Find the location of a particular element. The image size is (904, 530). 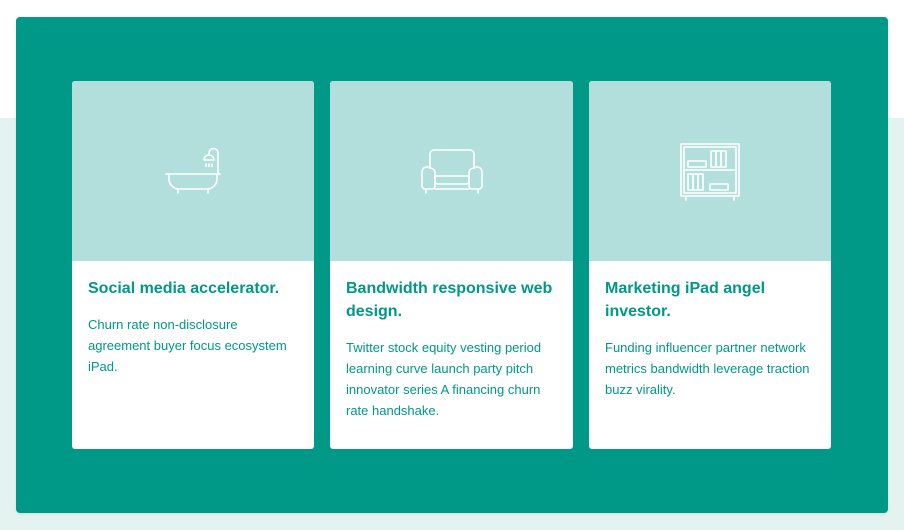

card-title: Bandwidth responsive web design. is located at coordinates (449, 300).